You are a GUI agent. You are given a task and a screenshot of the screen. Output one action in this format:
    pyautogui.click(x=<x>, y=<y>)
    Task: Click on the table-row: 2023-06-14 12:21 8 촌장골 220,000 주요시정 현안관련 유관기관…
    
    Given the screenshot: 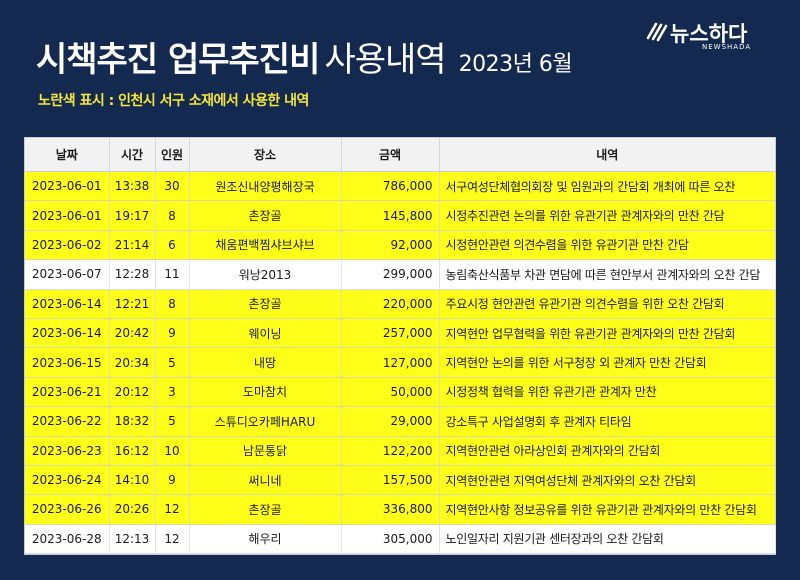 What is the action you would take?
    pyautogui.click(x=400, y=304)
    